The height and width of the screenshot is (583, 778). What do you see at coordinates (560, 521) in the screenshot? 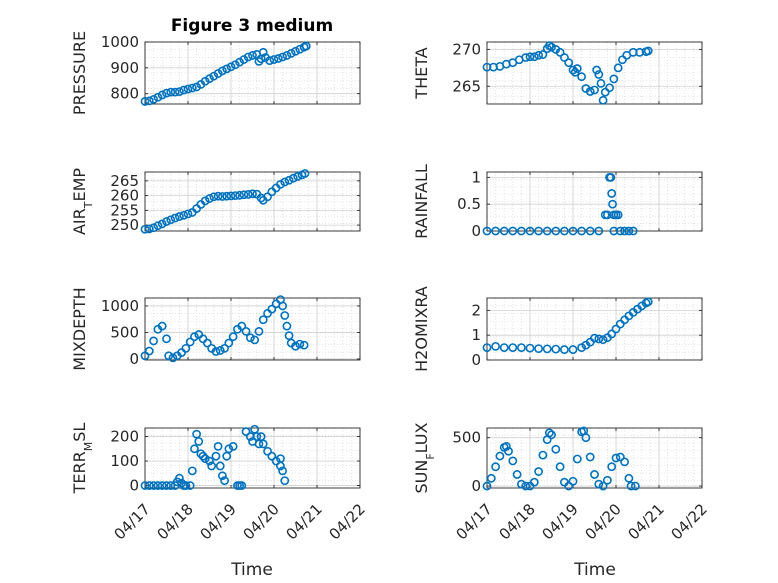
I see `x-tick-label: 04/19` at bounding box center [560, 521].